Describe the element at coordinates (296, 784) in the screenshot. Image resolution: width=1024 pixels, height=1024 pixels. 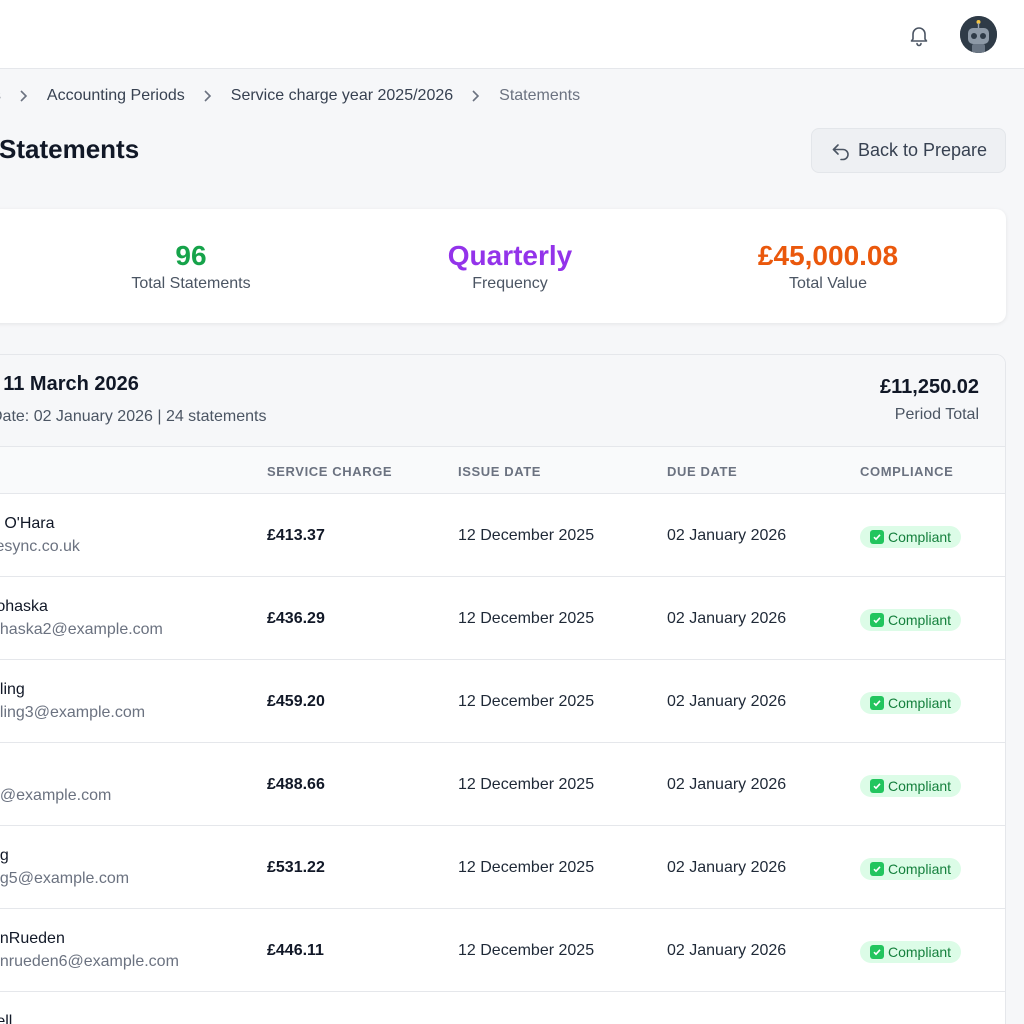
I see `service-charge-amount: £488.66` at that location.